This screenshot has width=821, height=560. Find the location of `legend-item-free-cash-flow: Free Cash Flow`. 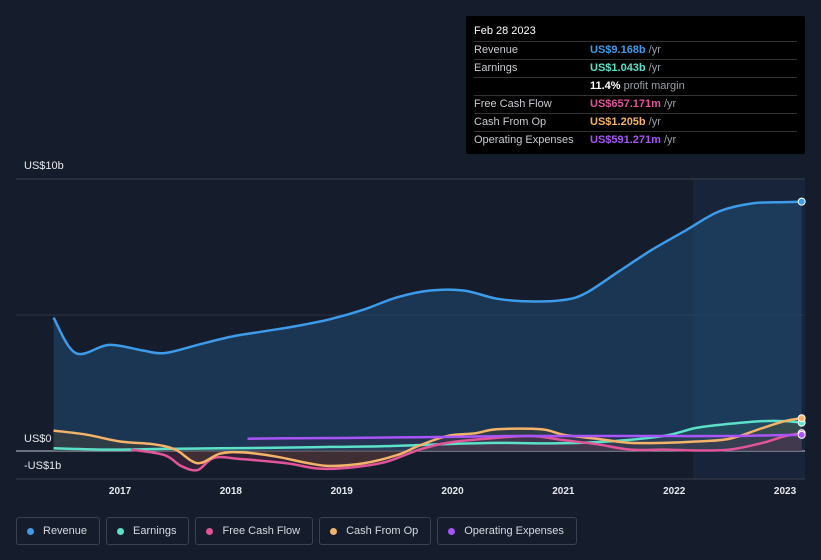

legend-item-free-cash-flow: Free Cash Flow is located at coordinates (254, 531).